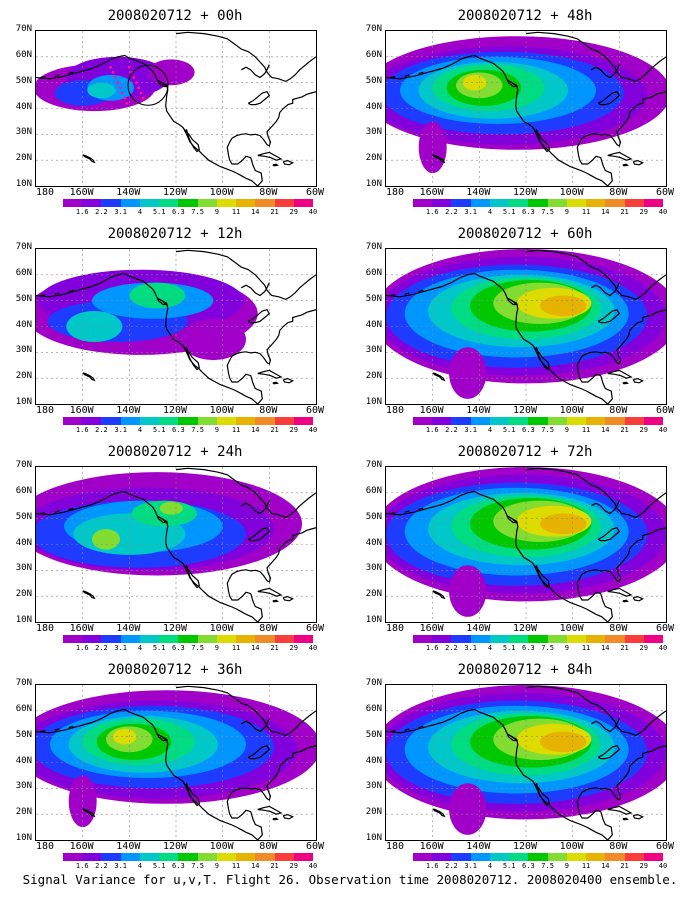  I want to click on colorbar-label: 7.5, so click(197, 212).